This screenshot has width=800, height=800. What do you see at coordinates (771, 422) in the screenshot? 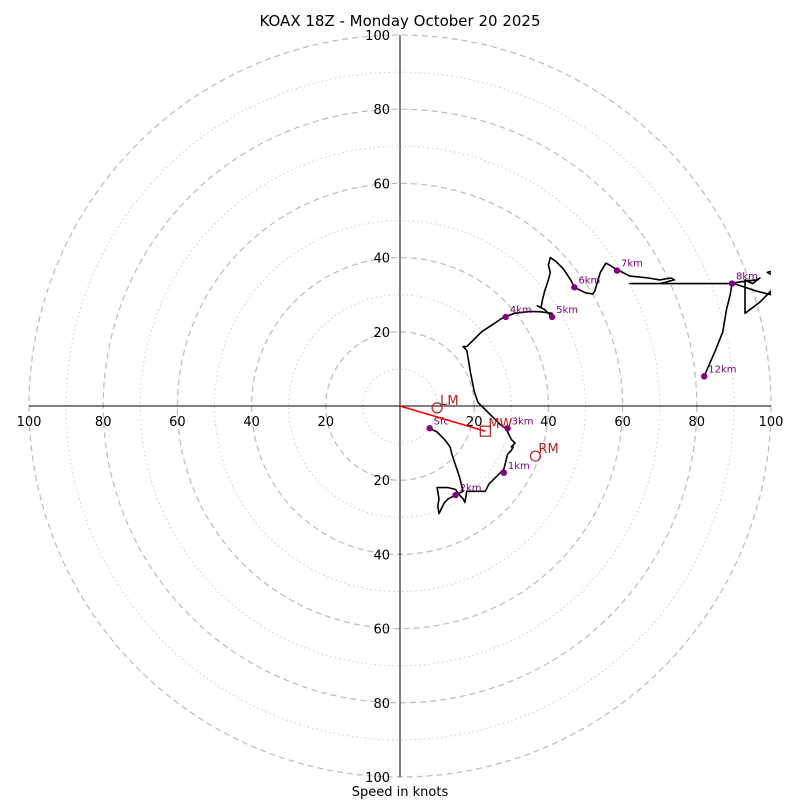
I see `tick-label-x-pos-100: 100` at bounding box center [771, 422].